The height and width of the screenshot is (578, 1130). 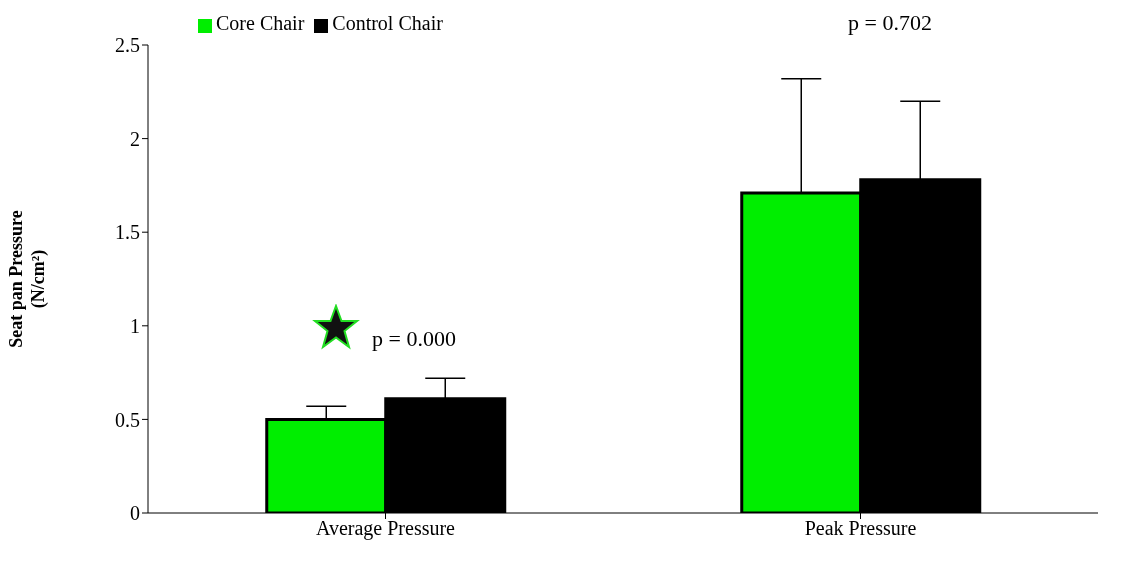 What do you see at coordinates (135, 138) in the screenshot?
I see `y-tick-label: 2` at bounding box center [135, 138].